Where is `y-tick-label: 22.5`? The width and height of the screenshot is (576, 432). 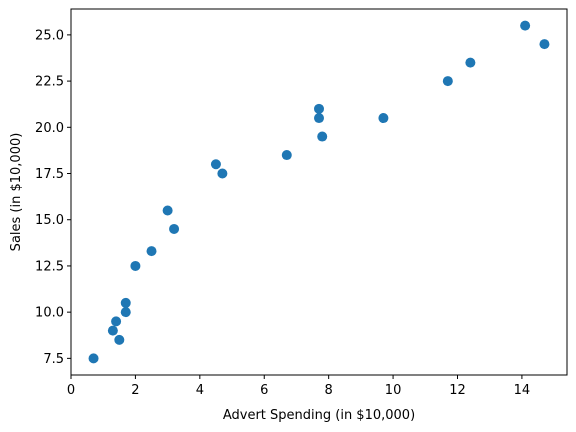 y-tick-label: 22.5 is located at coordinates (49, 82).